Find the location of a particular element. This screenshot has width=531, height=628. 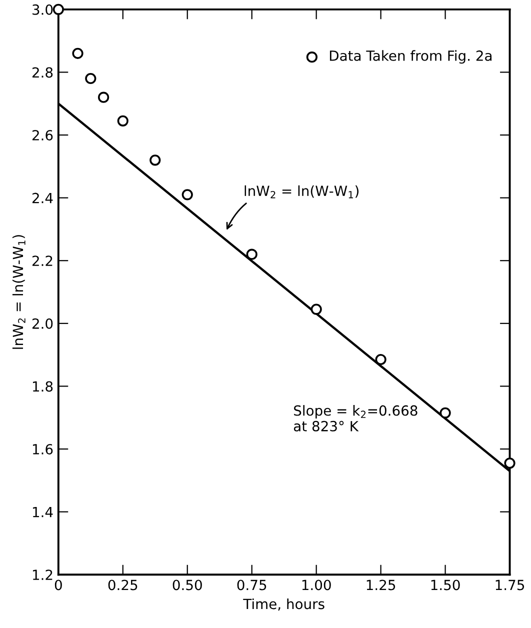

x-tick-label: 0.25 is located at coordinates (123, 585).